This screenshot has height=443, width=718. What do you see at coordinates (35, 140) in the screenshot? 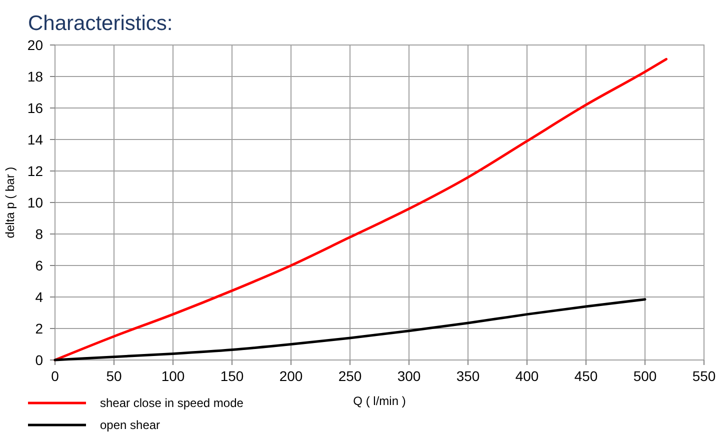
I see `y-tick-label: 14` at bounding box center [35, 140].